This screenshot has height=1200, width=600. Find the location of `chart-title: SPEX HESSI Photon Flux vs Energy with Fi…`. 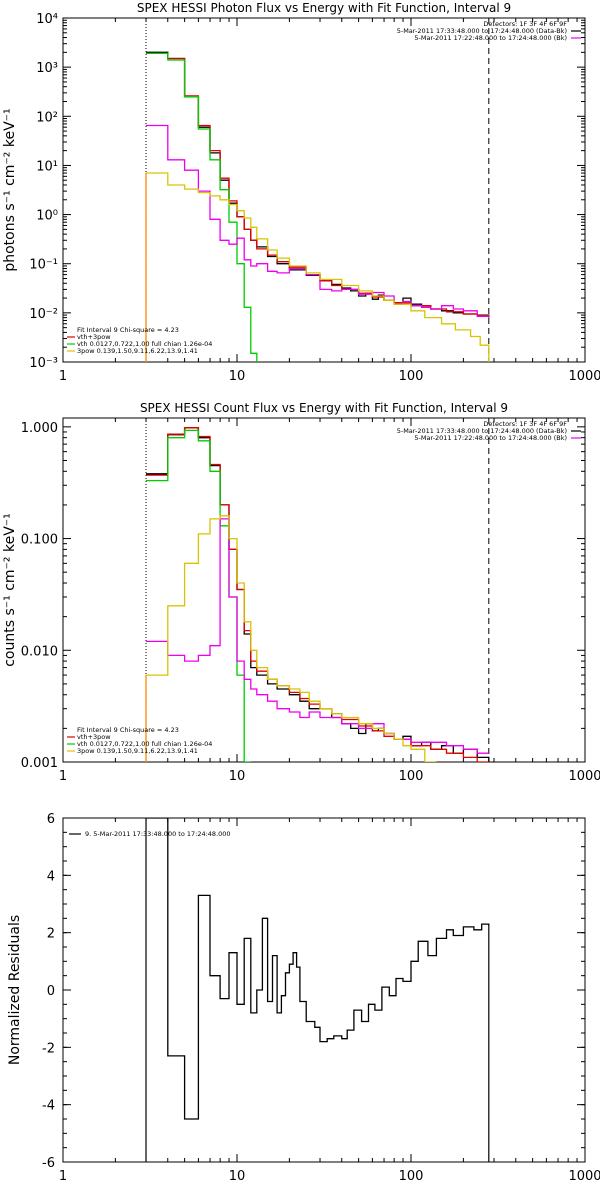

chart-title: SPEX HESSI Photon Flux vs Energy with Fi… is located at coordinates (324, 8).